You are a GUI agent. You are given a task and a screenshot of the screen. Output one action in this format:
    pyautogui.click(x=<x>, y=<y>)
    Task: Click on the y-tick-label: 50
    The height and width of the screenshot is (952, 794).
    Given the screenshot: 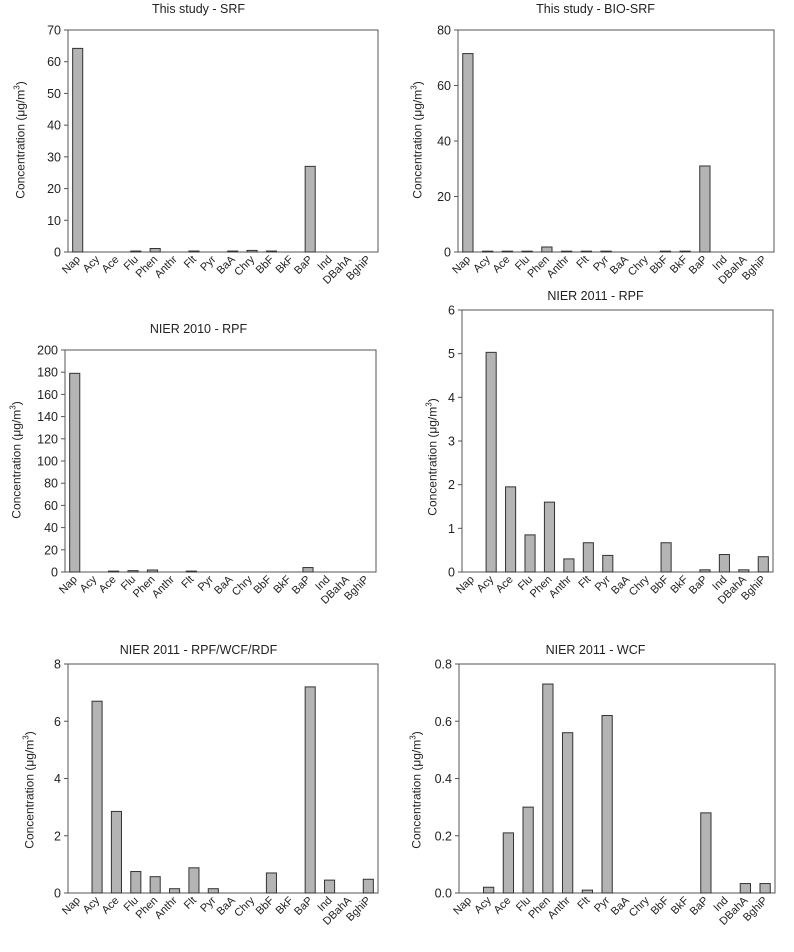 What is the action you would take?
    pyautogui.click(x=54, y=94)
    